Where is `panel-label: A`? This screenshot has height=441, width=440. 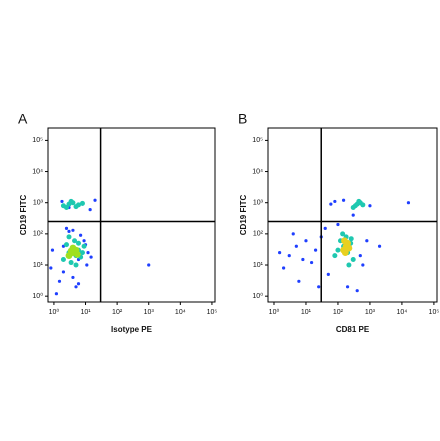 panel-label: A is located at coordinates (23, 119).